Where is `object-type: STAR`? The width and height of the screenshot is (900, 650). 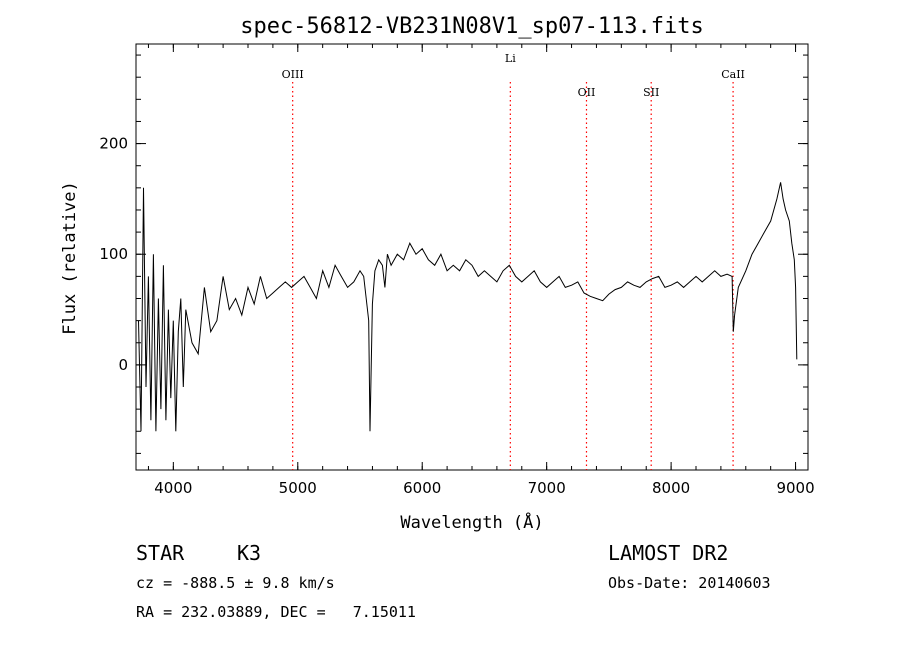
object-type: STAR is located at coordinates (160, 553).